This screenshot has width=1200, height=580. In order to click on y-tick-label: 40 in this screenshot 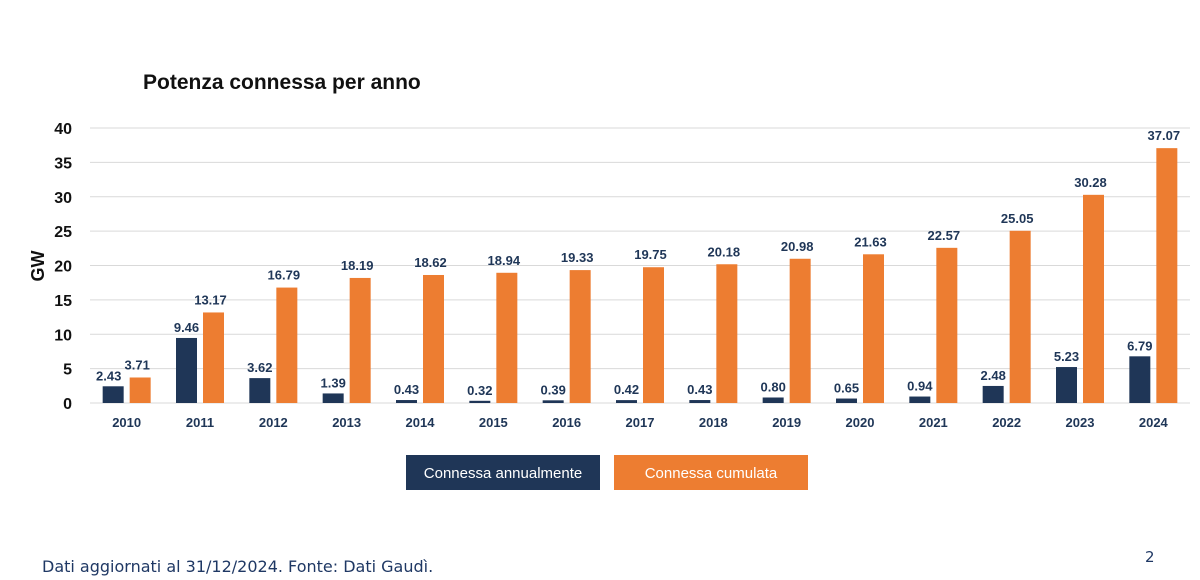, I will do `click(63, 129)`.